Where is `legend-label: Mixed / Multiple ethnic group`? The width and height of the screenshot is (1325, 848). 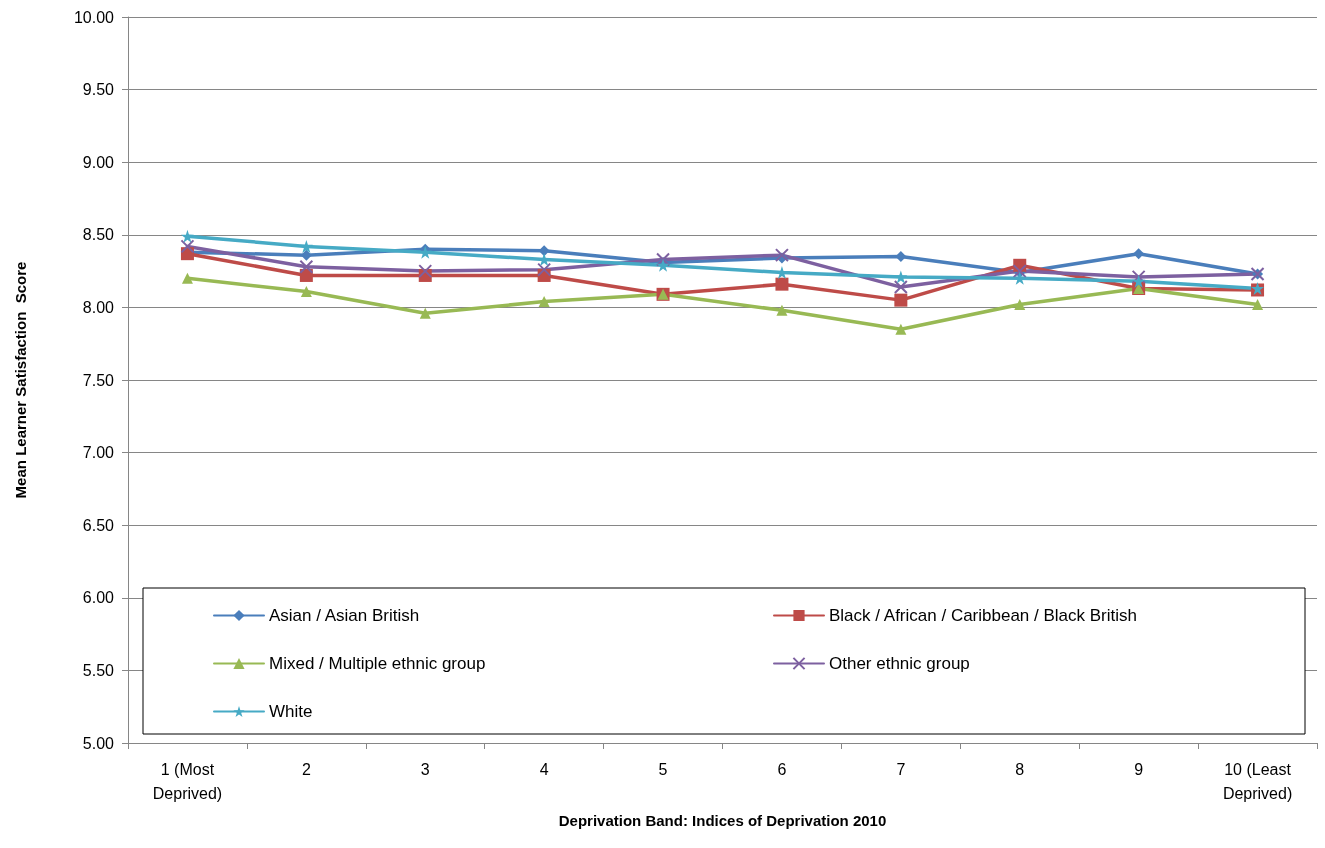
legend-label: Mixed / Multiple ethnic group is located at coordinates (377, 663).